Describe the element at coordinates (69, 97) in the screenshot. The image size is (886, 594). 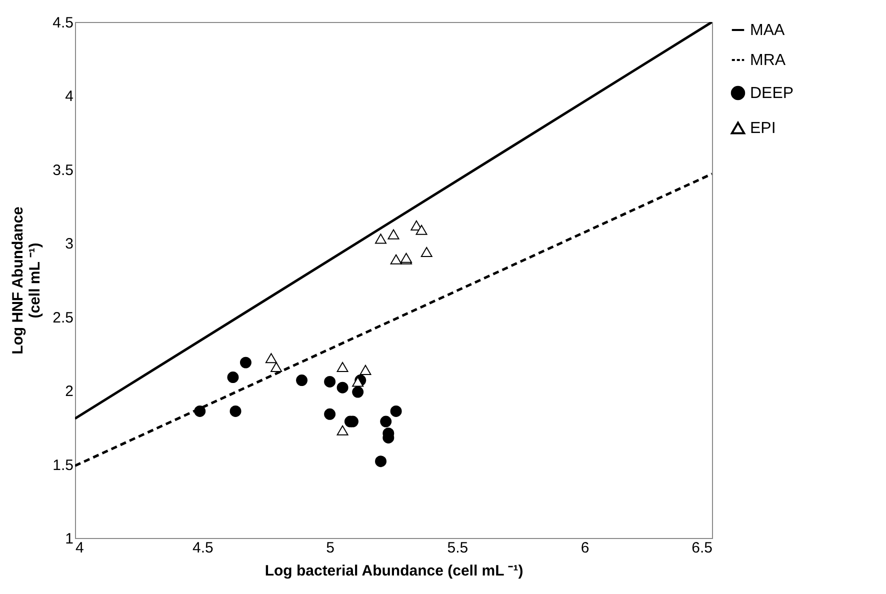
I see `y-tick-label: 4` at that location.